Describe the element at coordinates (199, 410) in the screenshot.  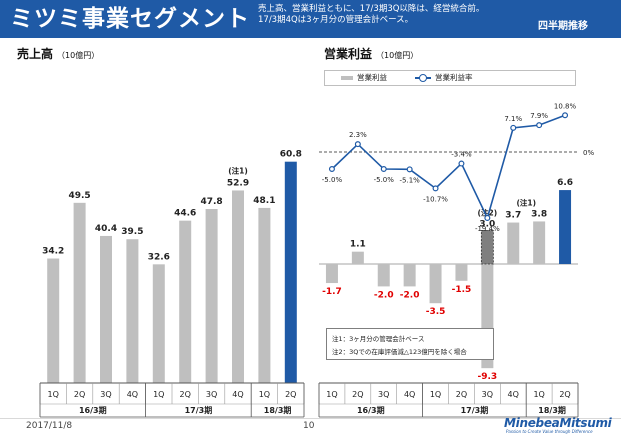
I see `sales-group-label: 17/3期` at that location.